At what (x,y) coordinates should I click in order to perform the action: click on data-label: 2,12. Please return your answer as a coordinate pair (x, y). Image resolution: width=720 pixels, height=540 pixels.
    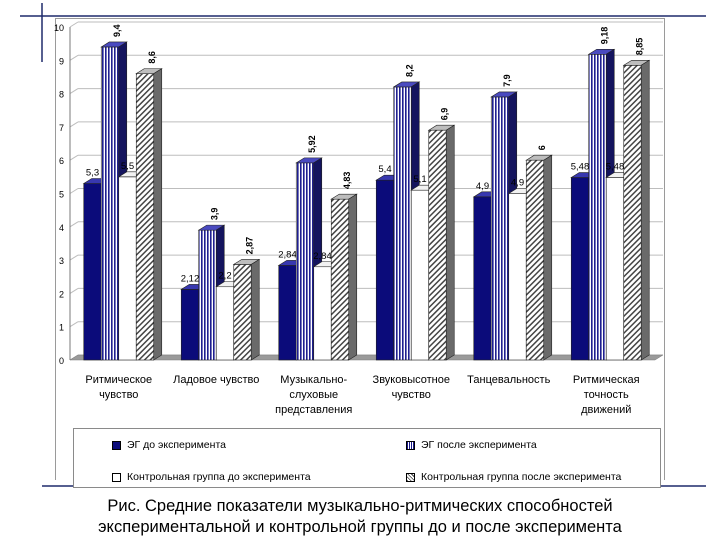
    Looking at the image, I should click on (190, 278).